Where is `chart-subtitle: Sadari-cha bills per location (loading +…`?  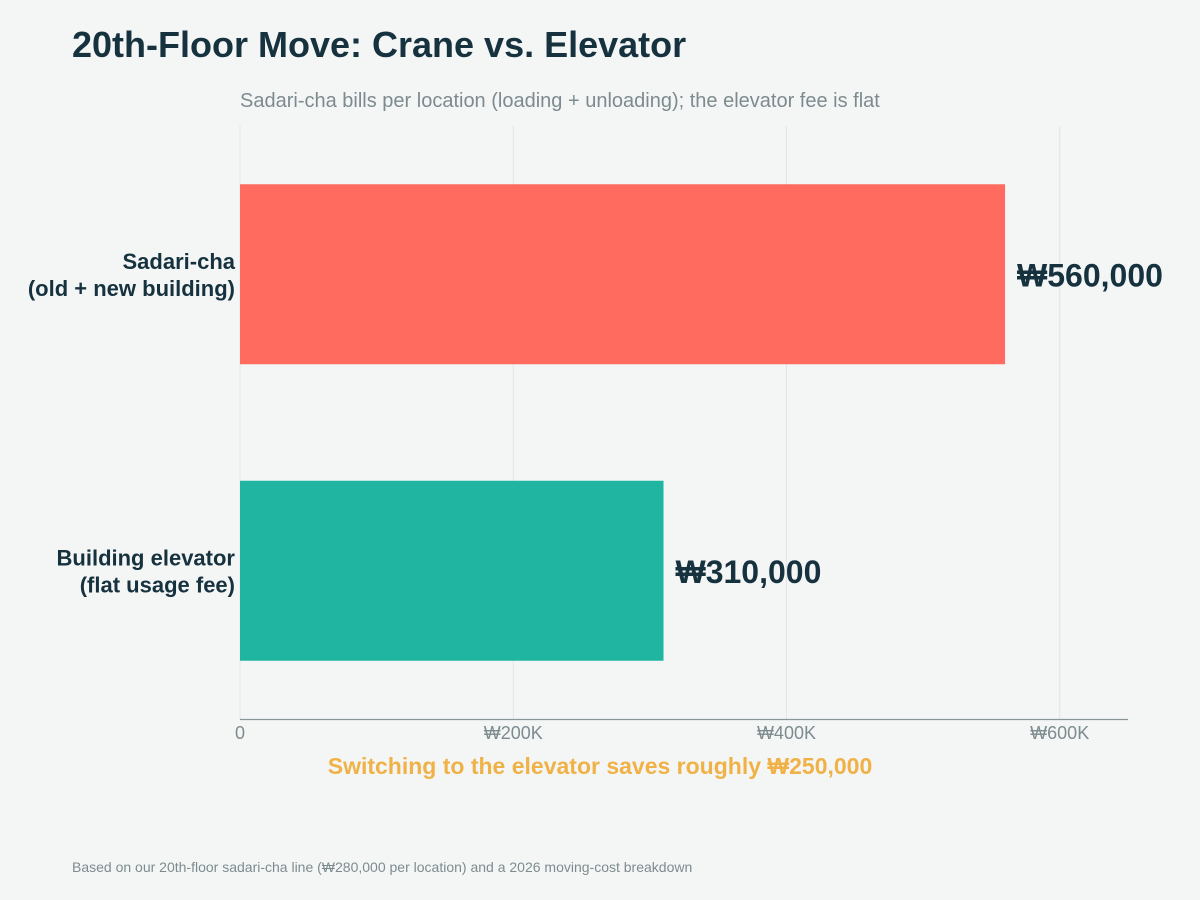
chart-subtitle: Sadari-cha bills per location (loading +… is located at coordinates (560, 101).